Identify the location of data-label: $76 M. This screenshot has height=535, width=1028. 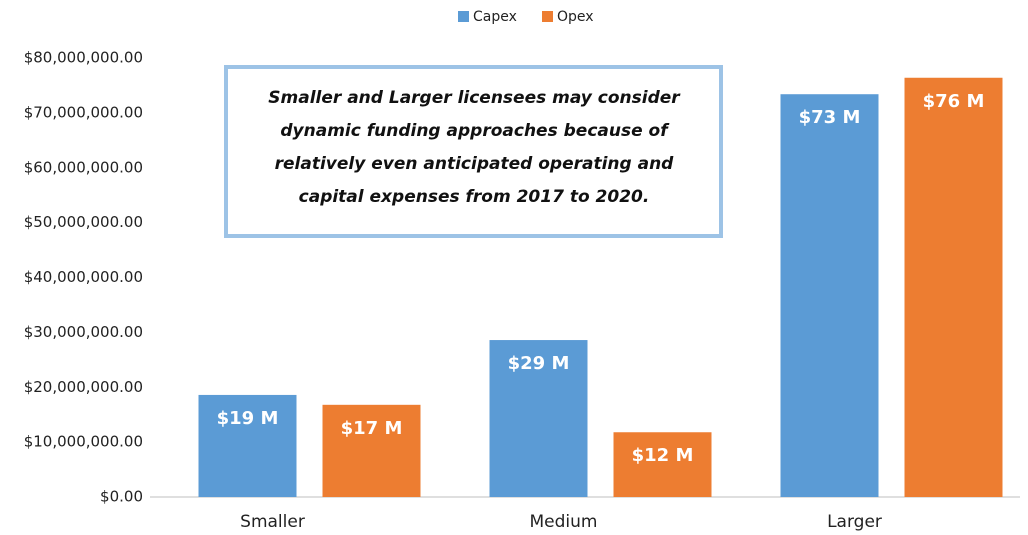
(954, 101).